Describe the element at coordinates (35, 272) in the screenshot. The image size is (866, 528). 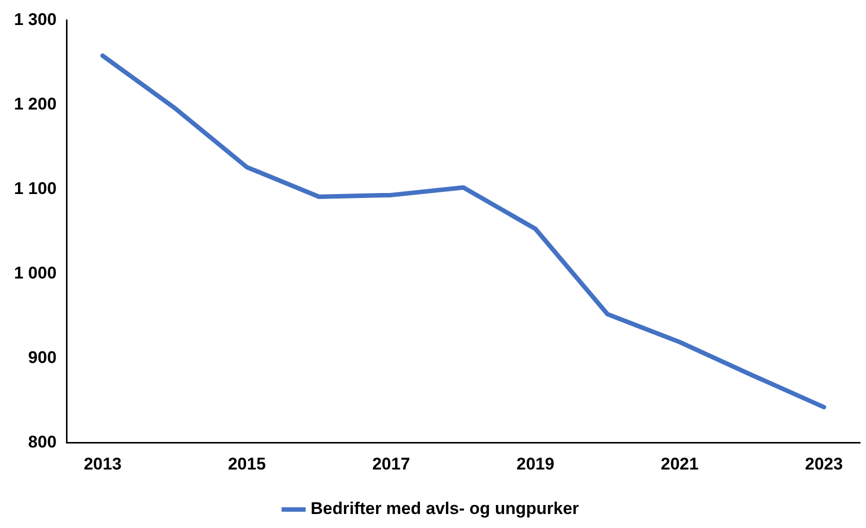
I see `y-tick-label: 1 000` at that location.